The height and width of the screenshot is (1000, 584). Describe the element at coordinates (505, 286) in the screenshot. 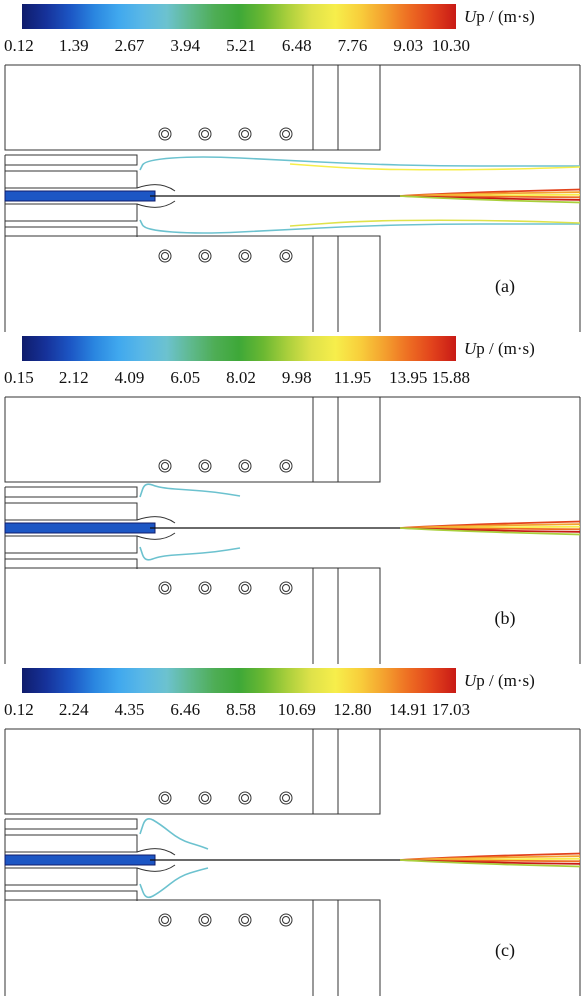

I see `panel-label: (a)` at that location.